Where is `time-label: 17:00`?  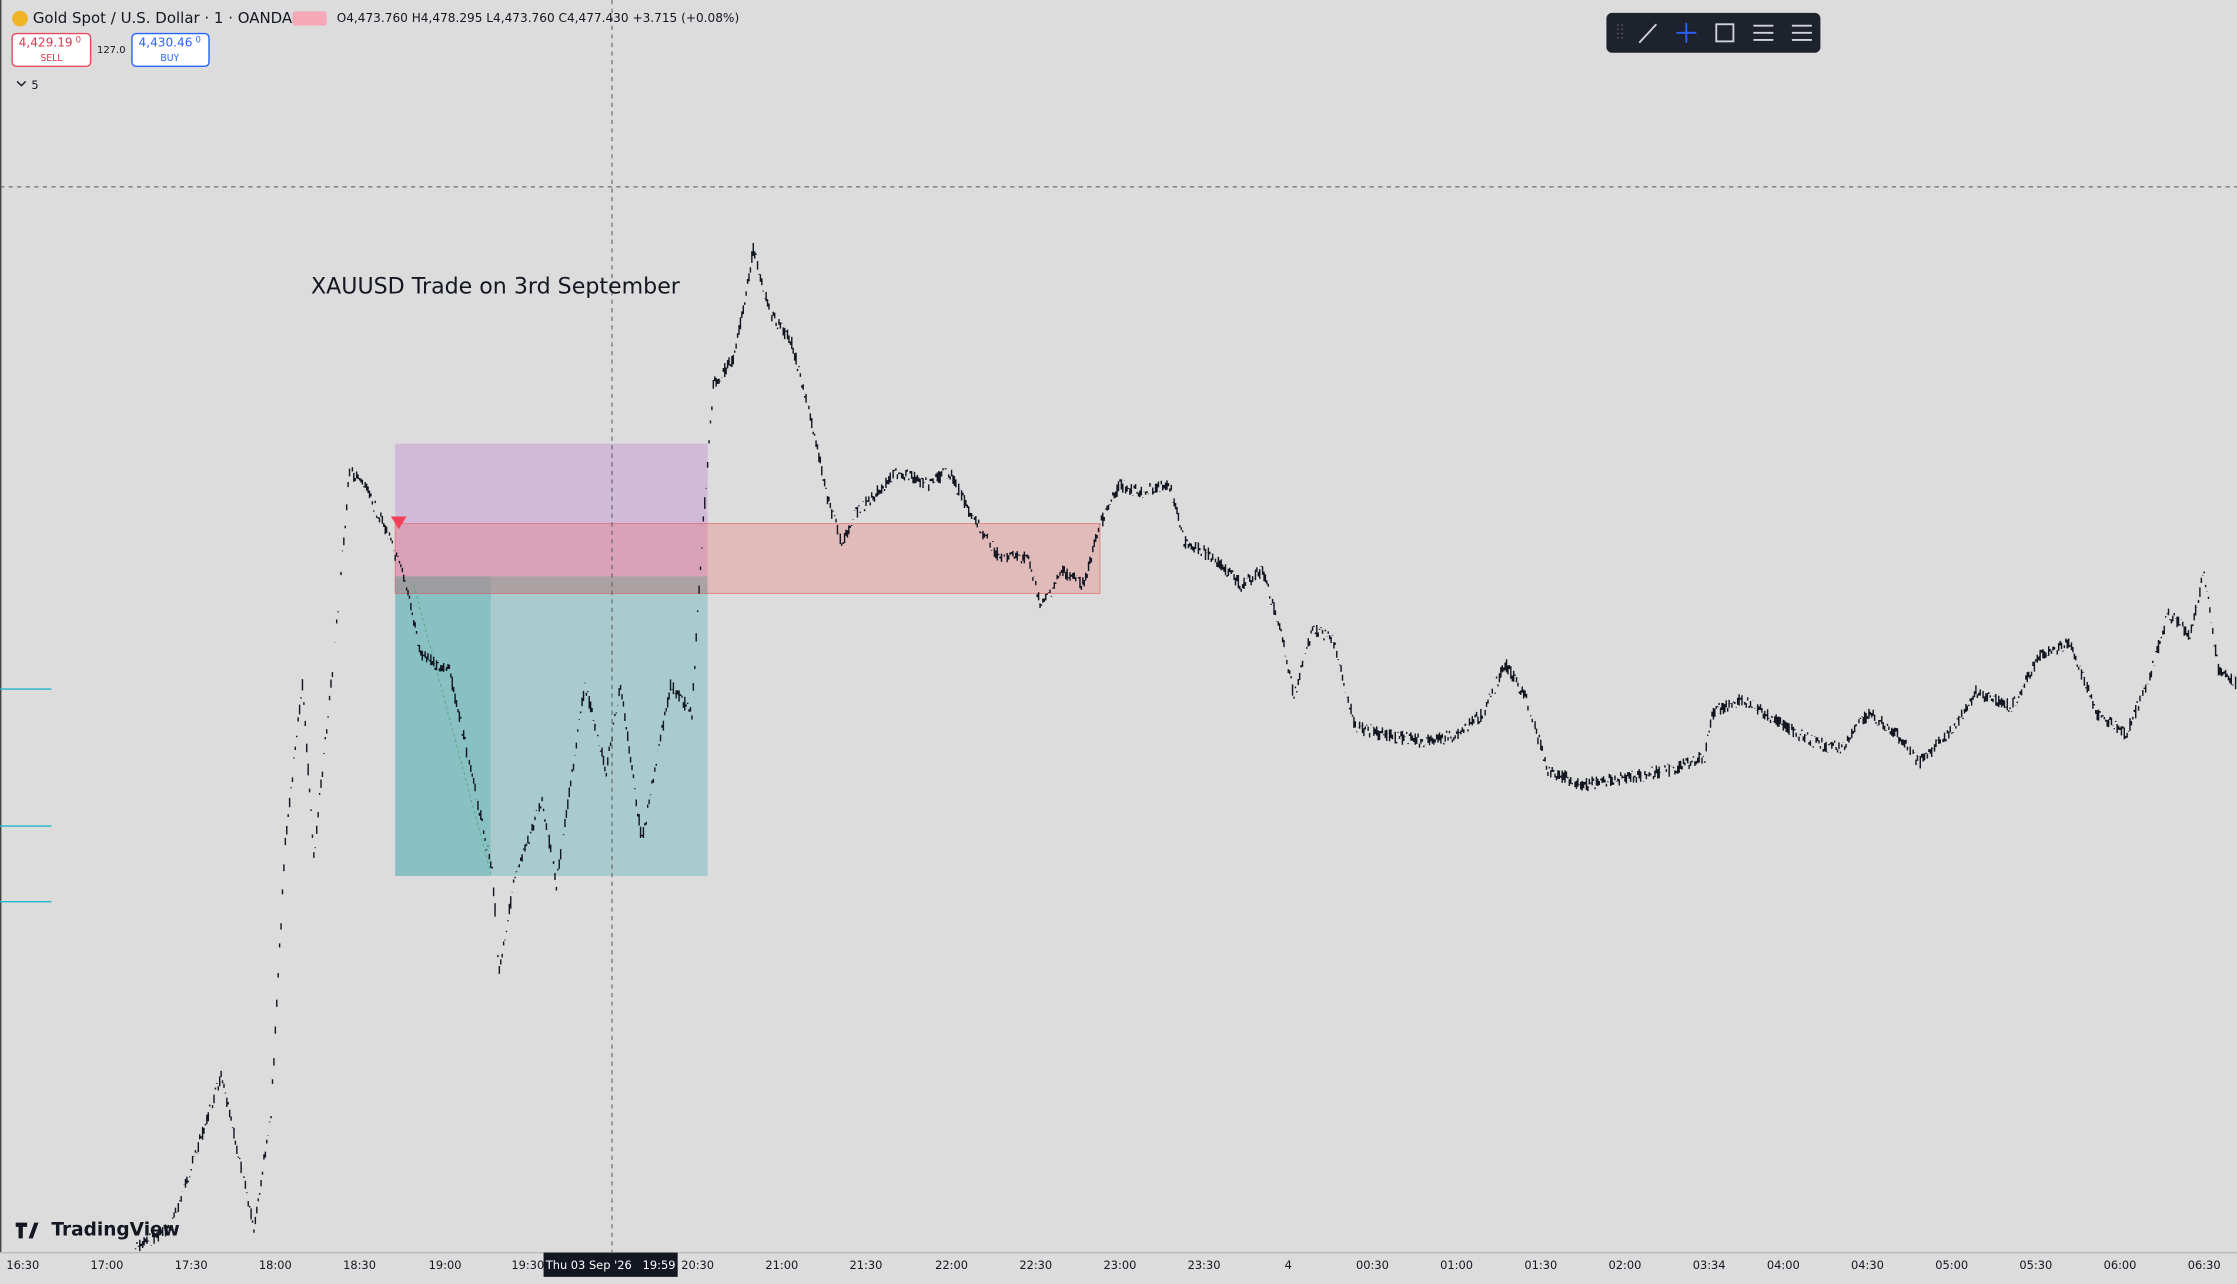
time-label: 17:00 is located at coordinates (107, 1265).